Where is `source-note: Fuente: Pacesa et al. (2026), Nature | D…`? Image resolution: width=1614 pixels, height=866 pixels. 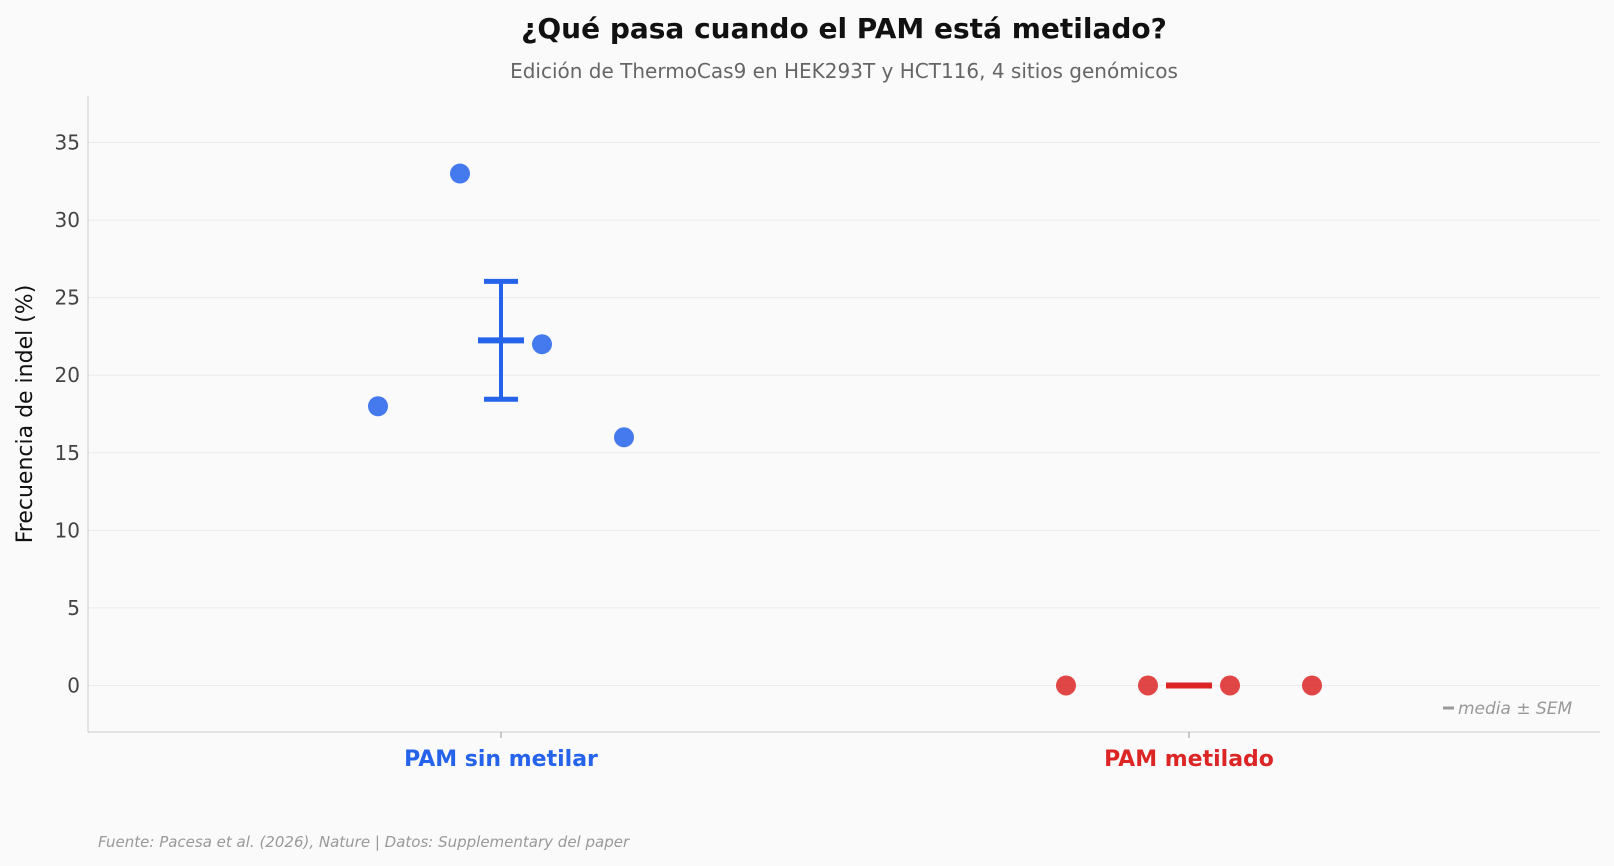 source-note: Fuente: Pacesa et al. (2026), Nature | D… is located at coordinates (364, 842).